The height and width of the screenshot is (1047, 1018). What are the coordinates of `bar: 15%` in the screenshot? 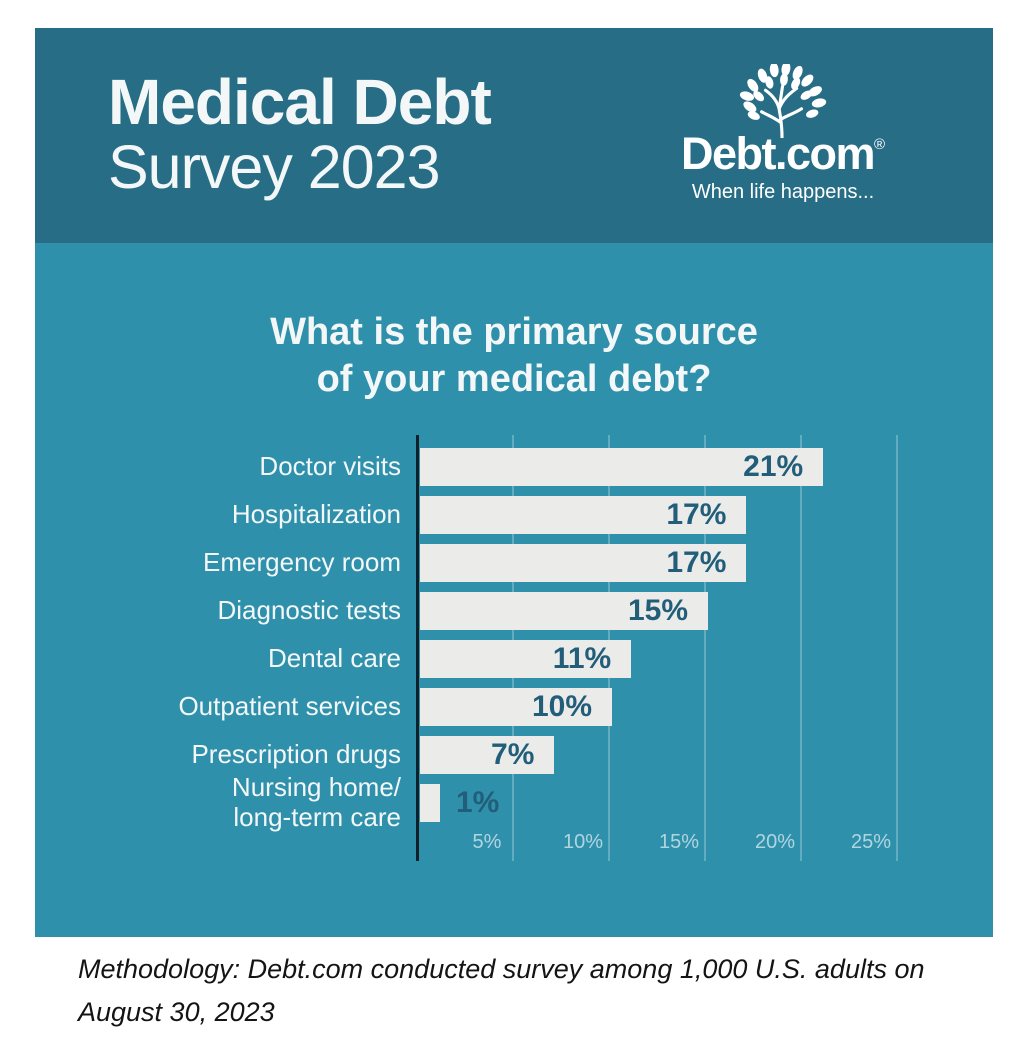 It's located at (564, 611).